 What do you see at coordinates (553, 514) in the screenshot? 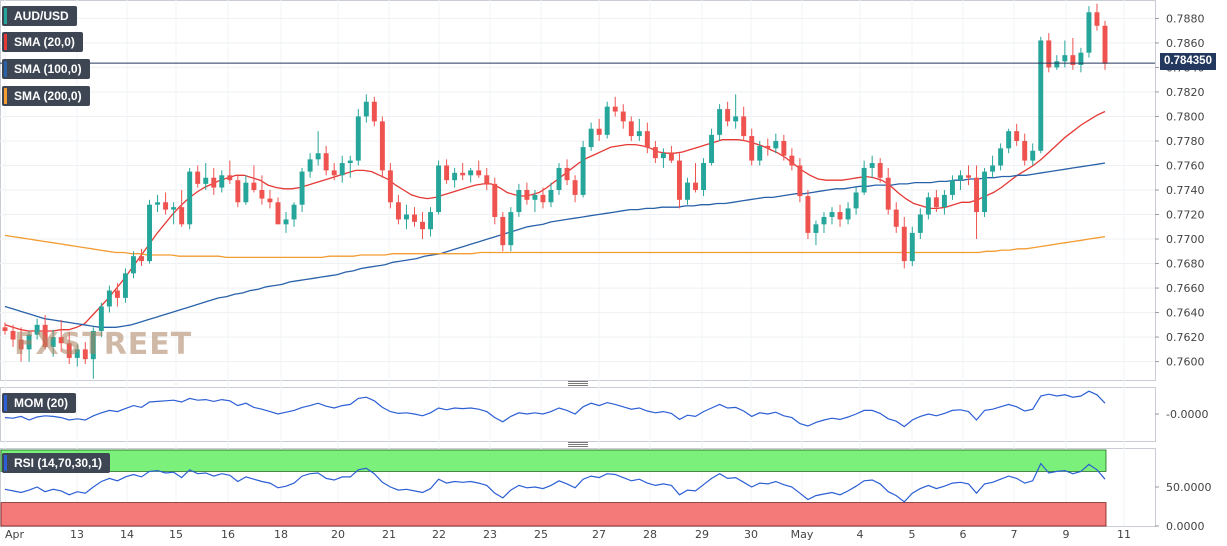
I see `rsi-oversold-band` at bounding box center [553, 514].